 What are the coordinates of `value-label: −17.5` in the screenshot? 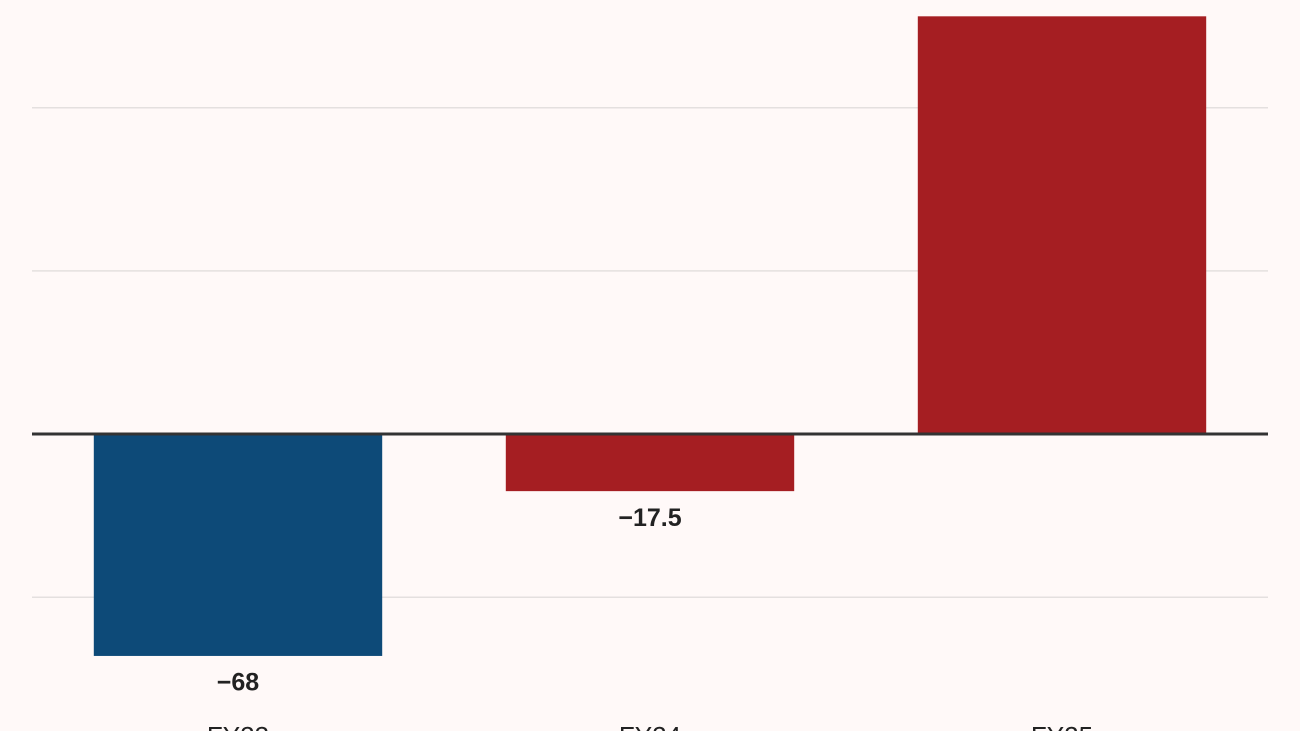 It's located at (649, 518).